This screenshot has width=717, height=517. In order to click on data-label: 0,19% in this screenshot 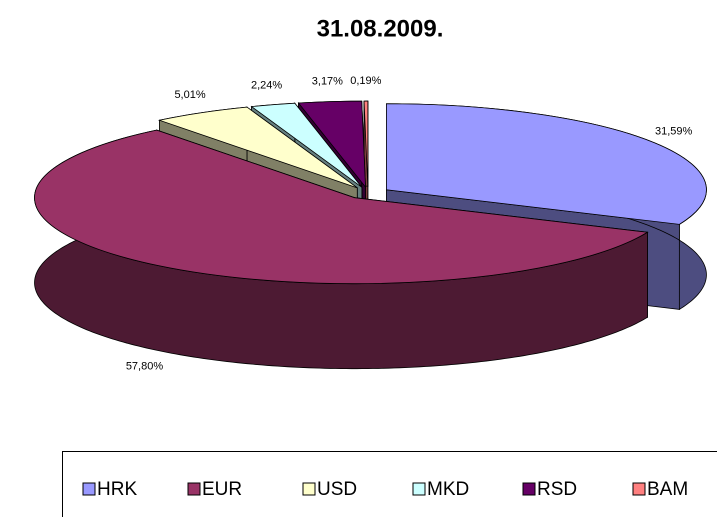, I will do `click(365, 81)`.